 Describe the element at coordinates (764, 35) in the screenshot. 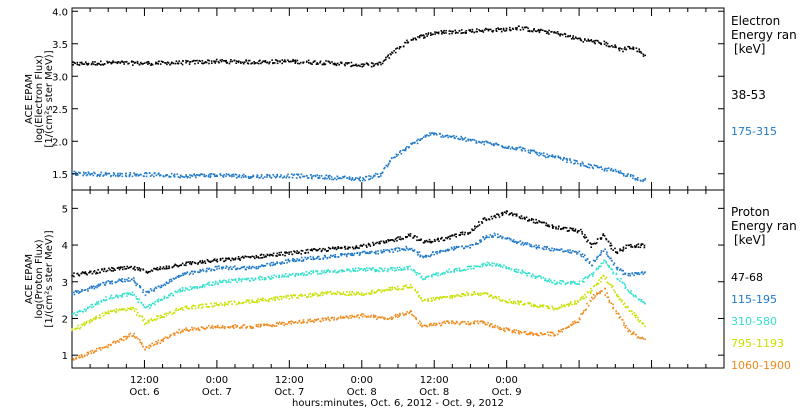

I see `electron-legend-title-2: Energy ran` at that location.